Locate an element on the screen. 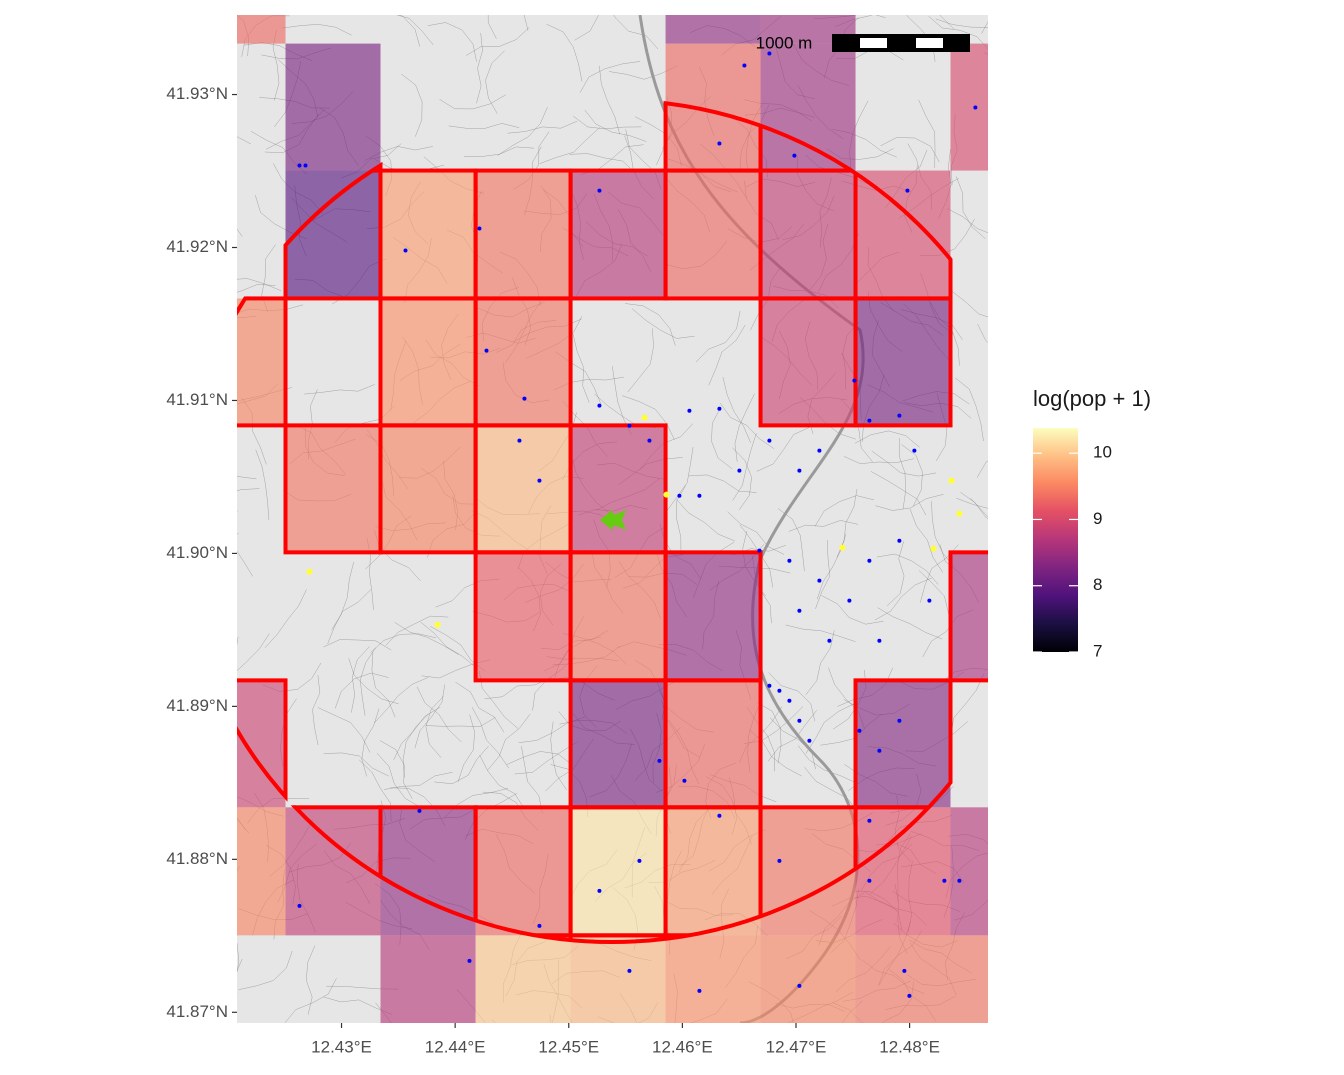 The image size is (1344, 1075). x-tick-label: 12.45°E is located at coordinates (568, 1046).